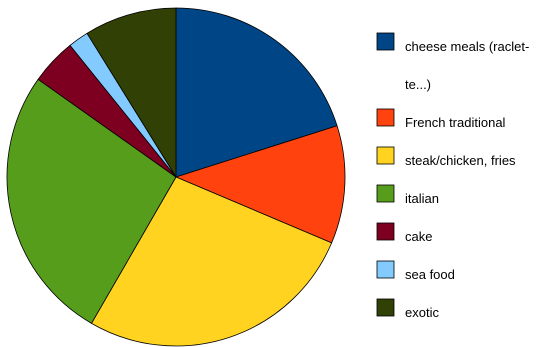 This screenshot has height=347, width=552. I want to click on legend-label-7: exotic, so click(422, 312).